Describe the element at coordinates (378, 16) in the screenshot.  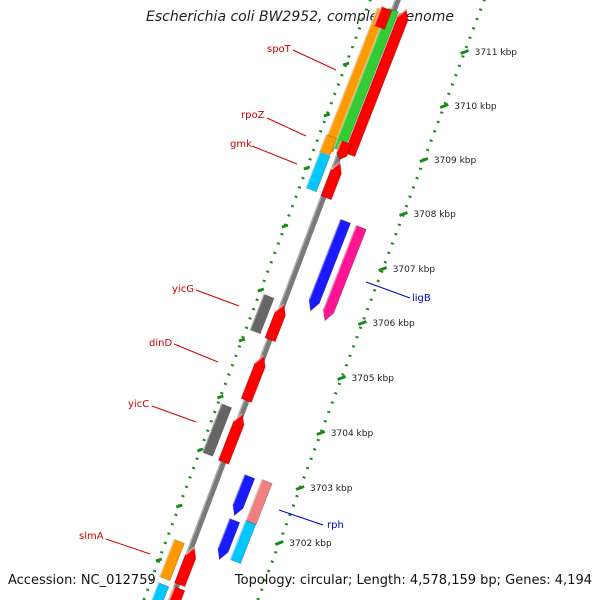
I see `feature-red-top-shine` at that location.